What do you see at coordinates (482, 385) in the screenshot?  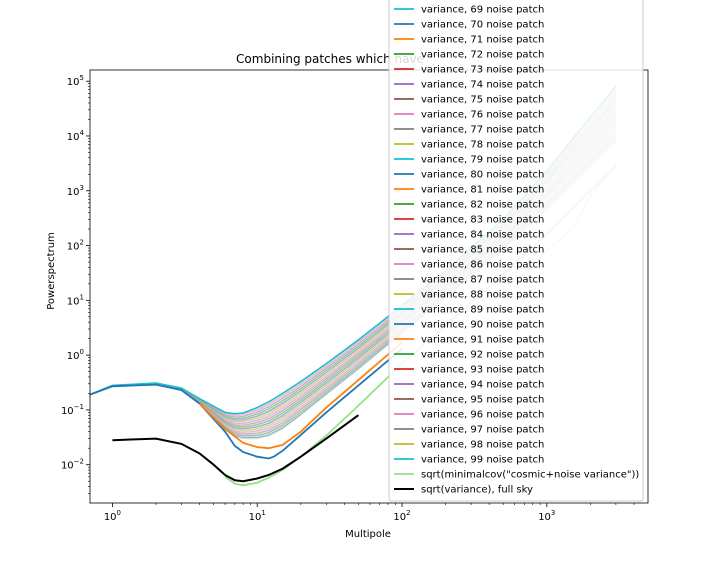 I see `legend-entry: variance, 94 noise patch` at bounding box center [482, 385].